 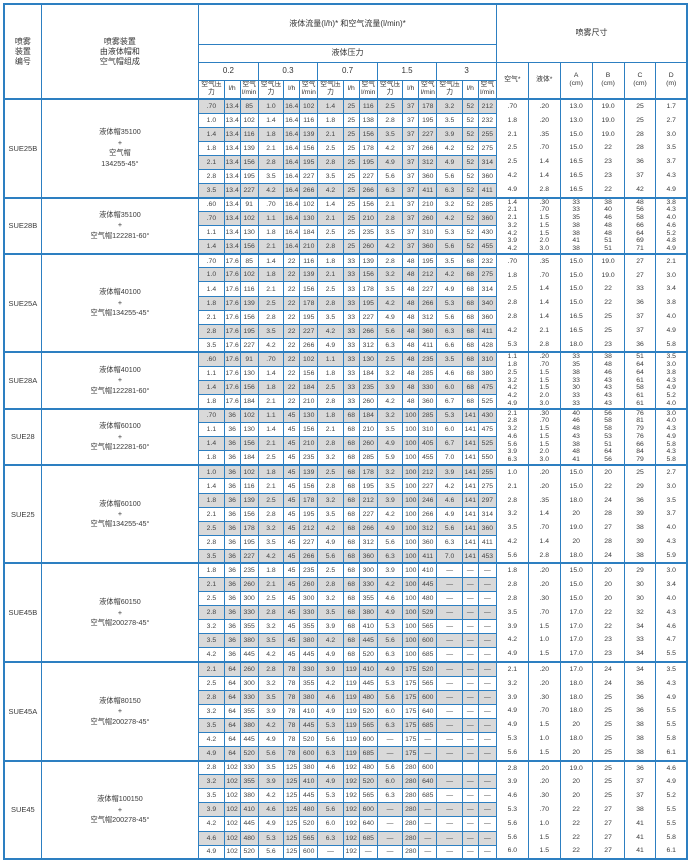 I want to click on flow-cell: 1.1, so click(x=211, y=233).